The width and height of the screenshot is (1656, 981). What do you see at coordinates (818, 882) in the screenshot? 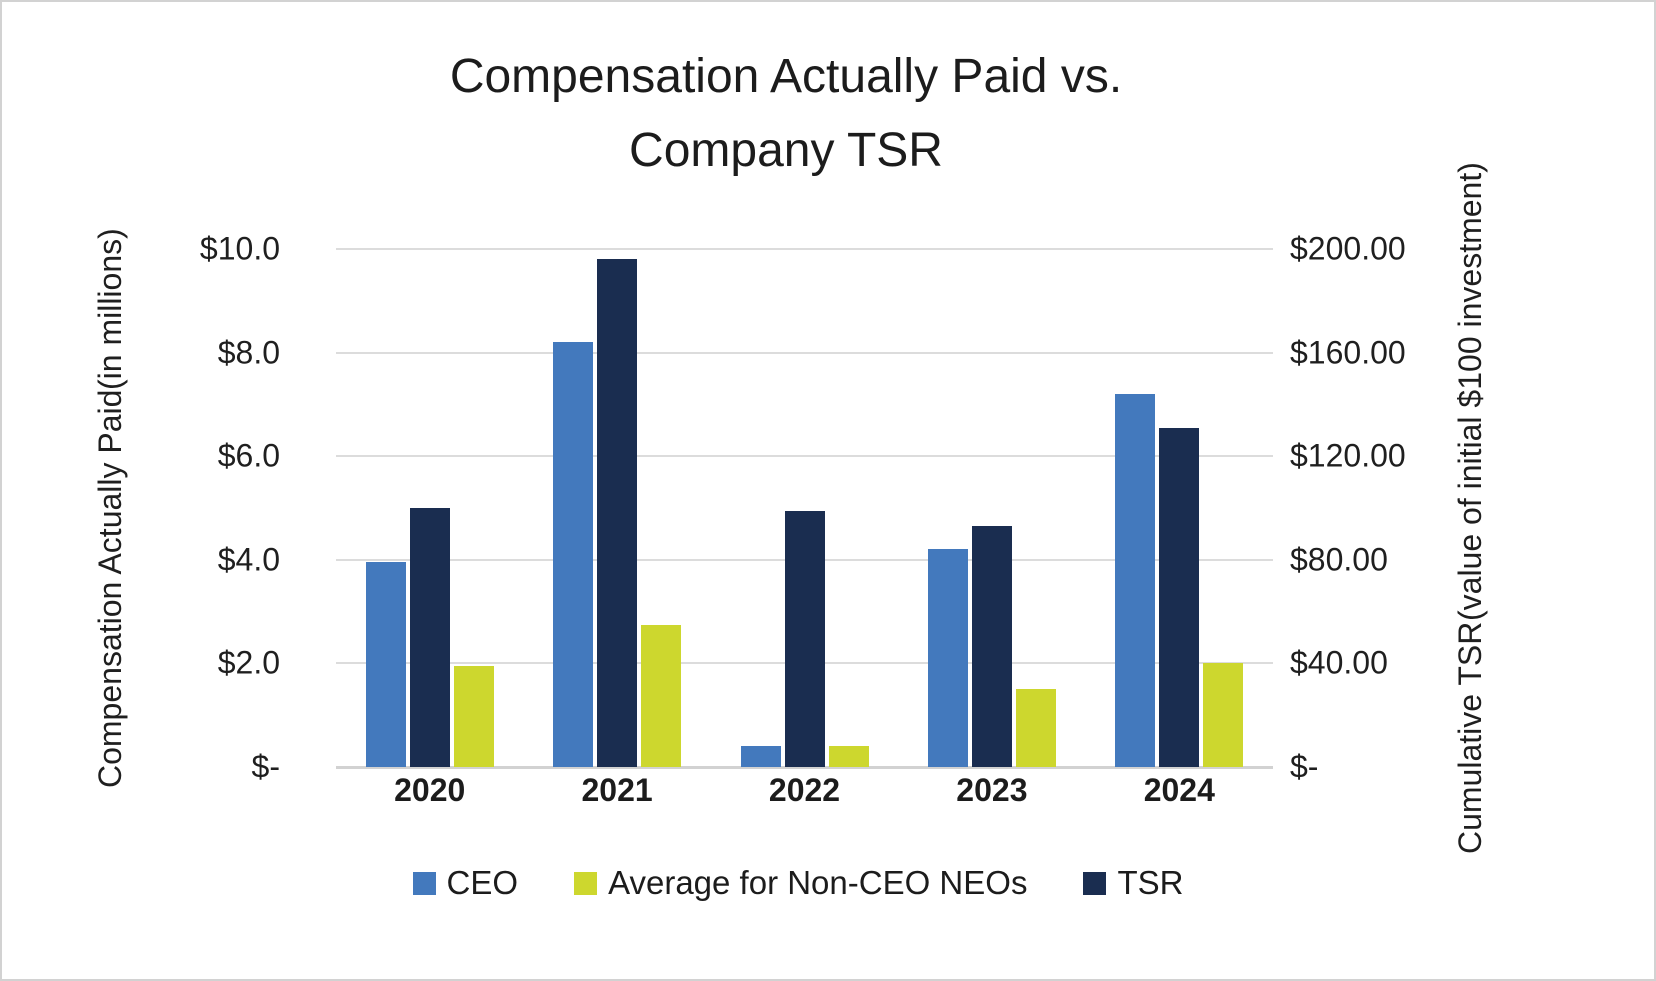
I see `legend-label-neo: Average for Non-CEO NEOs` at bounding box center [818, 882].